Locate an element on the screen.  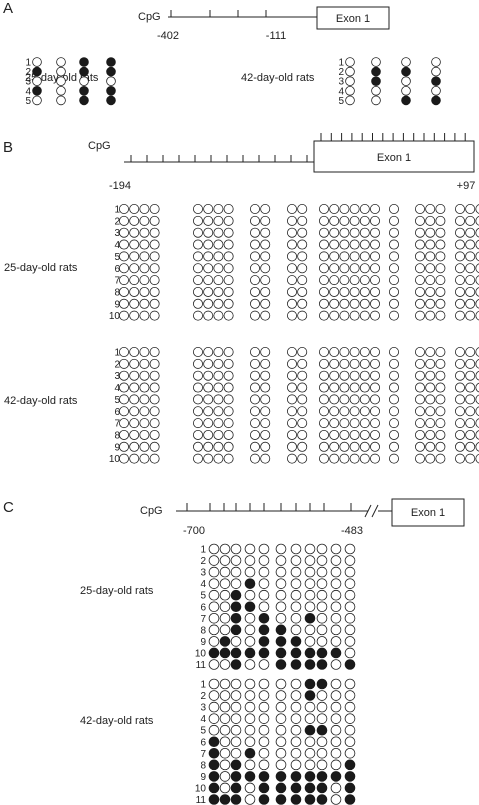
clone-number: 5 is located at coordinates (117, 400).